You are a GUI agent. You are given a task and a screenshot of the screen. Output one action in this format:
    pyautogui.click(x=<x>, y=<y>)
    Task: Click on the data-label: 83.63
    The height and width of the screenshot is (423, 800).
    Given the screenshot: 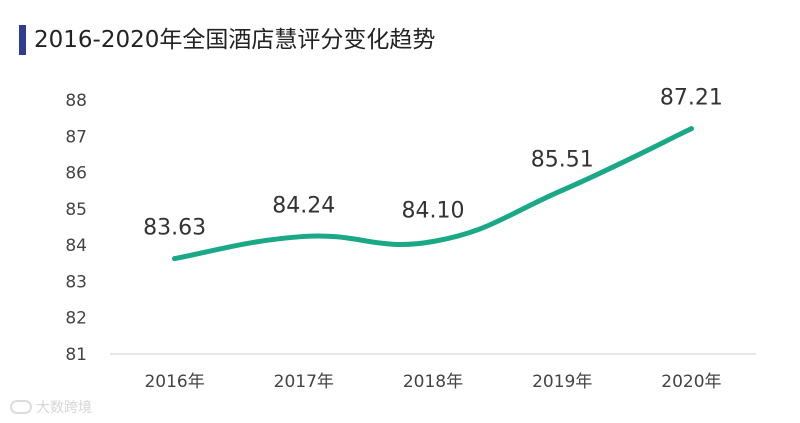 What is the action you would take?
    pyautogui.click(x=174, y=228)
    